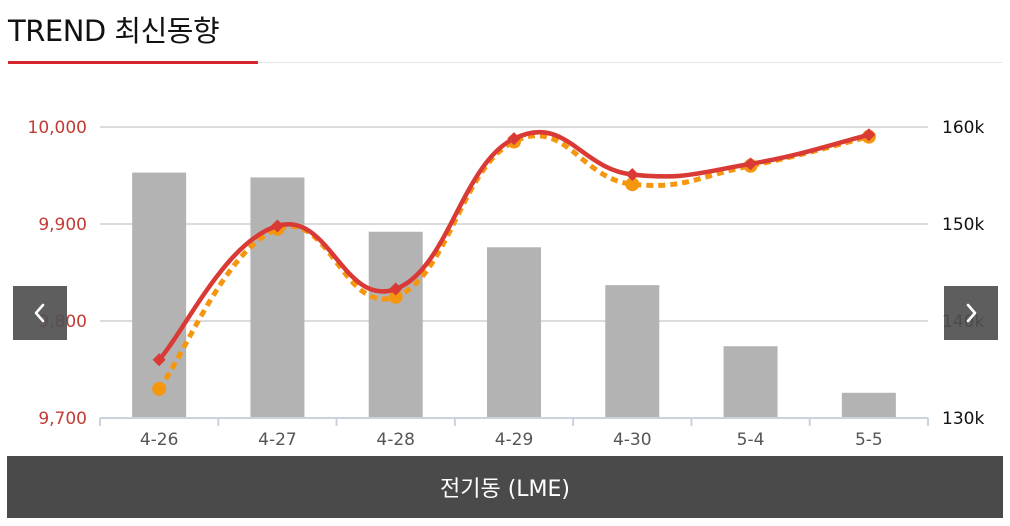 This screenshot has width=1010, height=526. I want to click on chart-footer: 전기동 (LME), so click(505, 487).